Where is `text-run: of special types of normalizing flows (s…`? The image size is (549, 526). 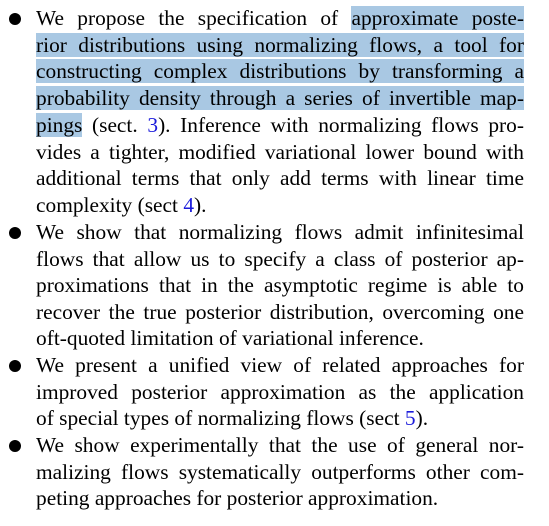 text-run: of special types of normalizing flows (s… is located at coordinates (220, 418).